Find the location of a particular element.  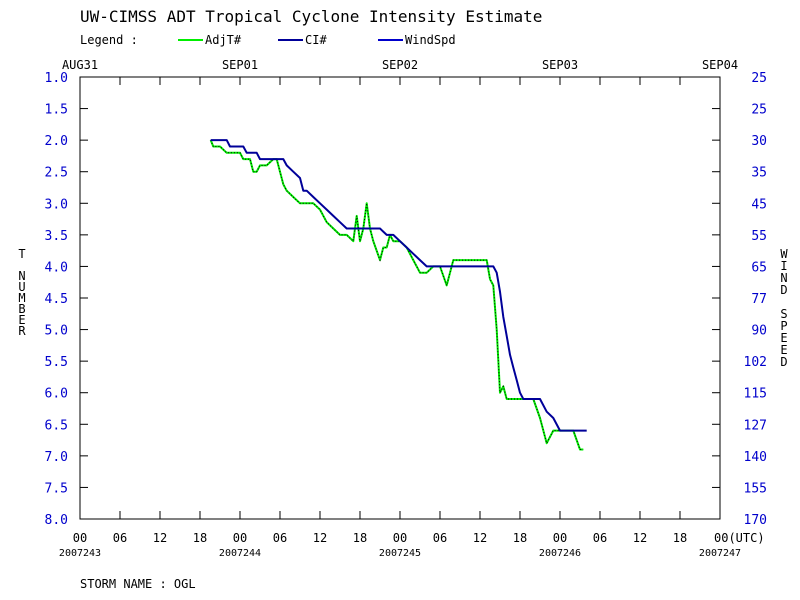

left-tick-label: 5.0 is located at coordinates (56, 331).